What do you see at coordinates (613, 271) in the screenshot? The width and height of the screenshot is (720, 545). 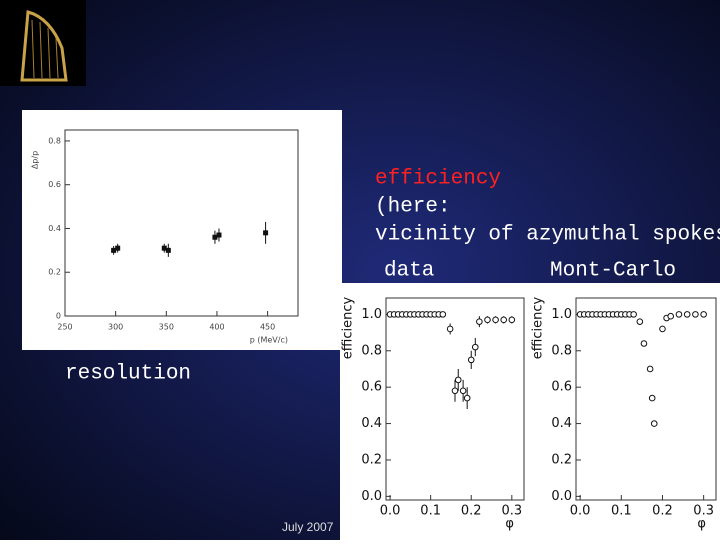 I see `mc-label: Mont-Carlo` at bounding box center [613, 271].